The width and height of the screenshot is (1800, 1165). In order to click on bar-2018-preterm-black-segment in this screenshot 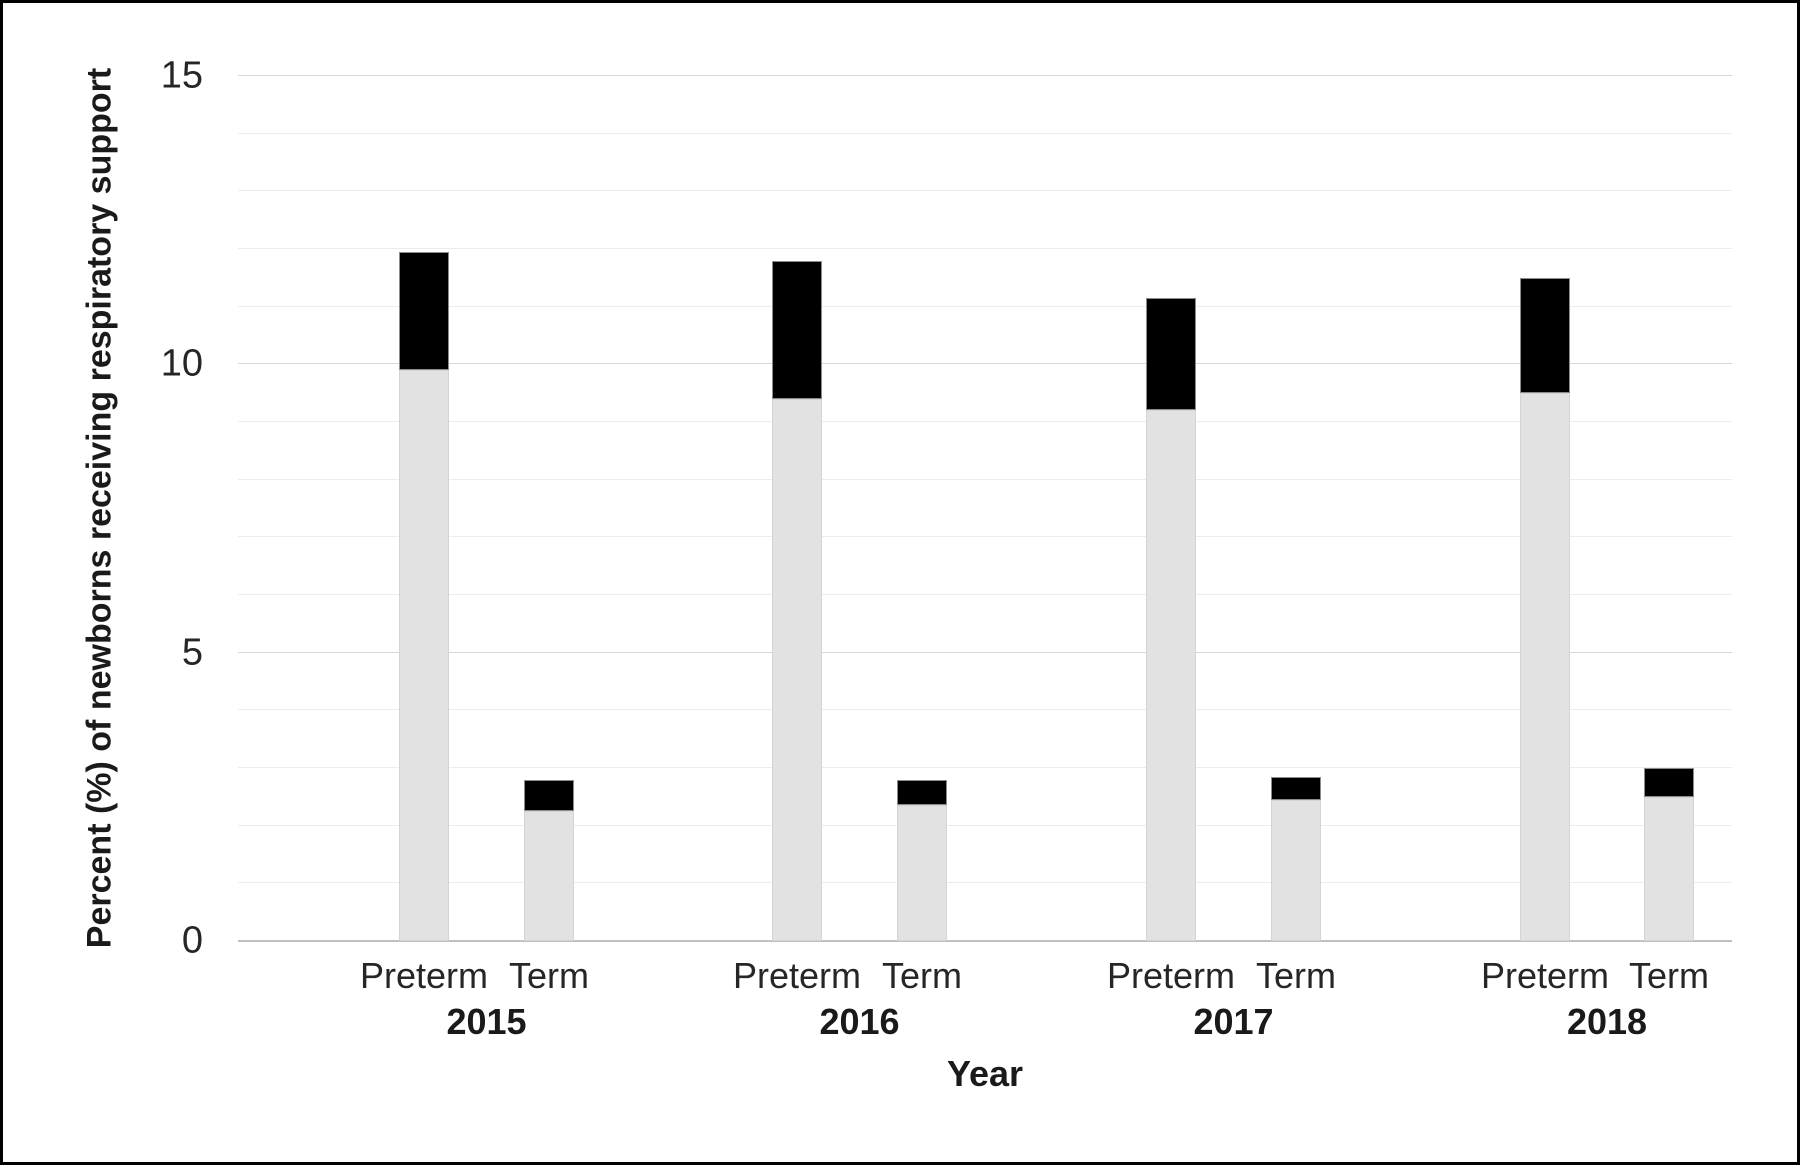, I will do `click(1545, 335)`.